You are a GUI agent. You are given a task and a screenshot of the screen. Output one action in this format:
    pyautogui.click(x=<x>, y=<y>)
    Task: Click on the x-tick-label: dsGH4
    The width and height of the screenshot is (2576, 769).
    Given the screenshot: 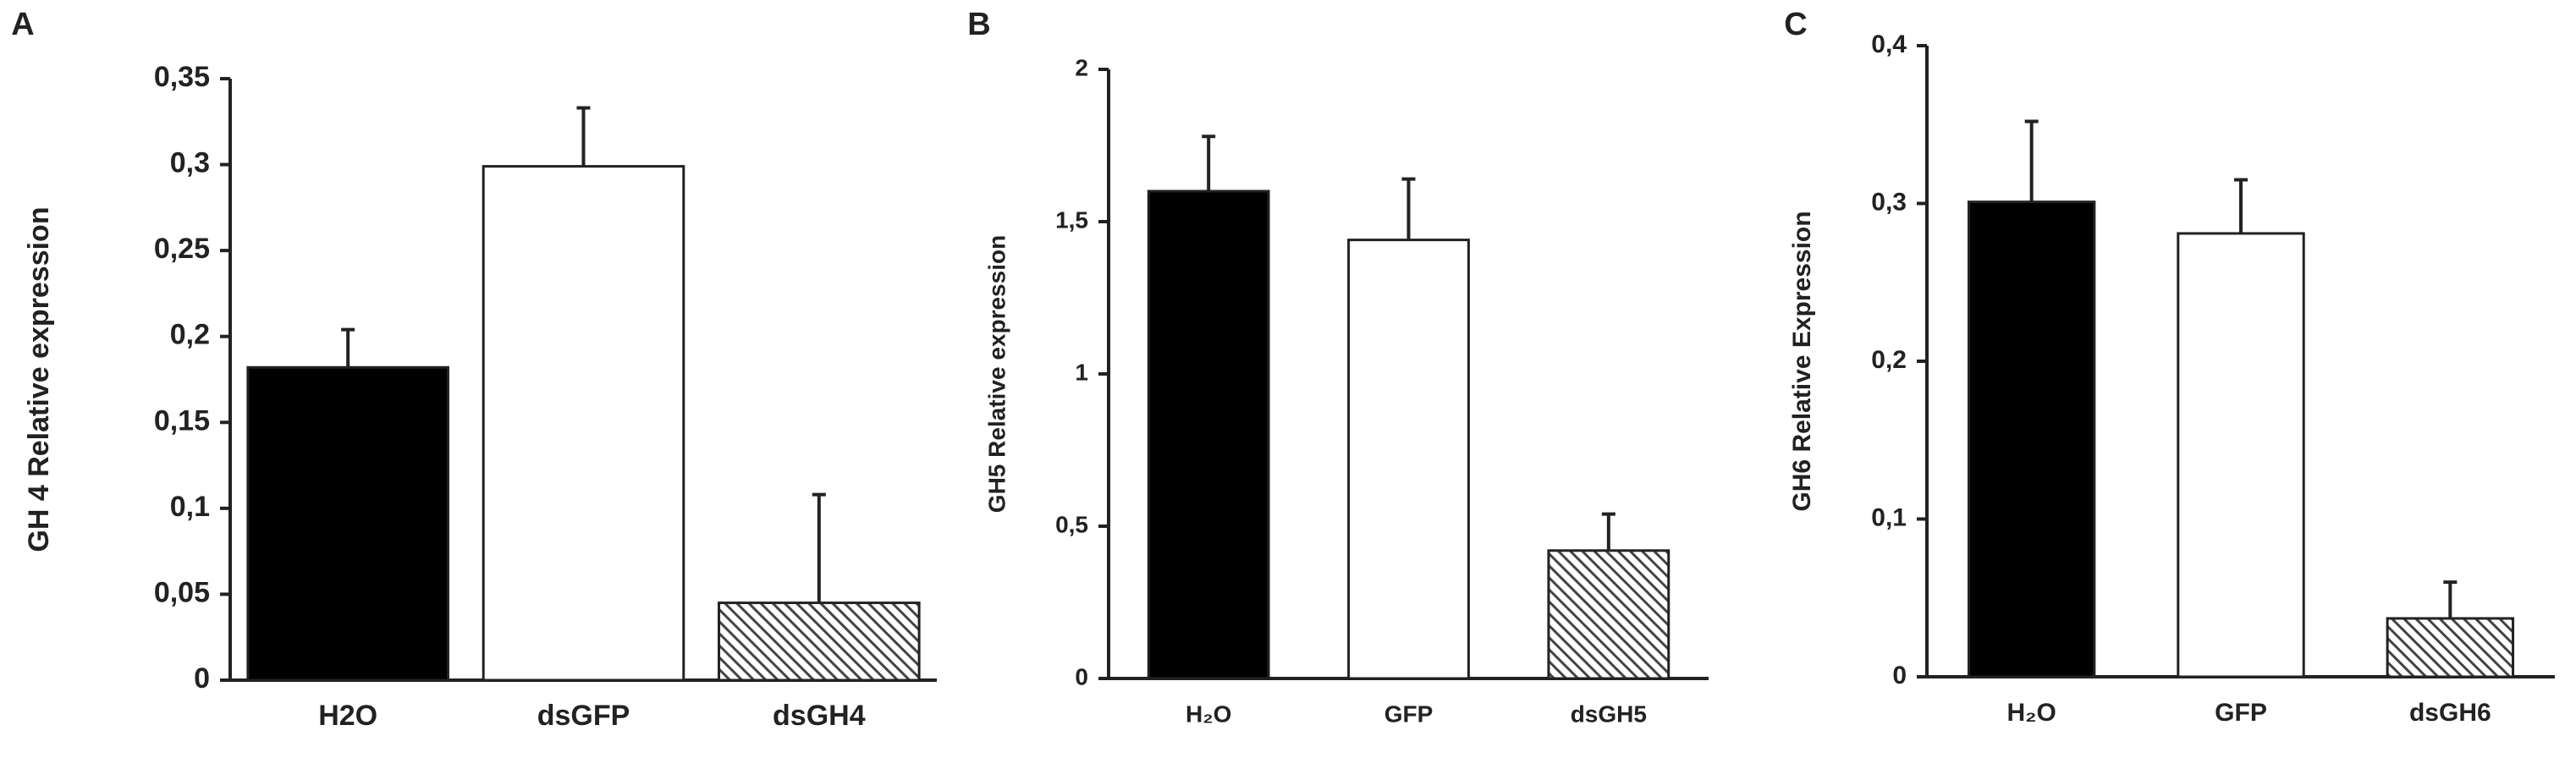 What is the action you would take?
    pyautogui.click(x=819, y=716)
    